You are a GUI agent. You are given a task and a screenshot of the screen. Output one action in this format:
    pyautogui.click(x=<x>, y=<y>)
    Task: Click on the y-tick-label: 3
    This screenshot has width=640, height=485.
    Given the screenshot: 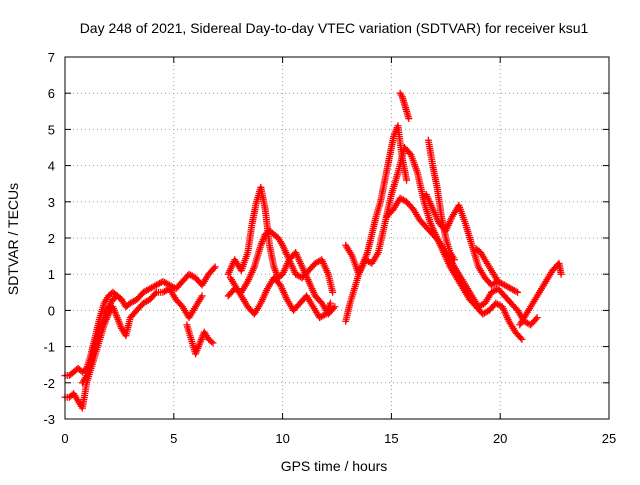 What is the action you would take?
    pyautogui.click(x=51, y=202)
    